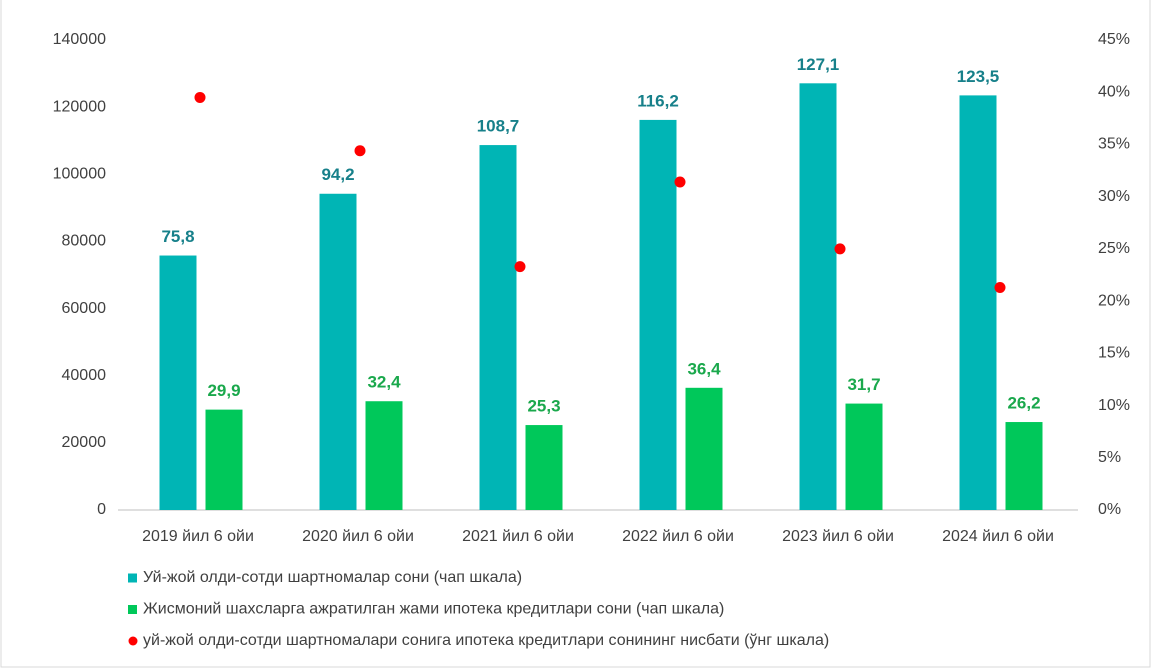 This screenshot has width=1152, height=669. What do you see at coordinates (84, 442) in the screenshot?
I see `y-tick-label: 20000` at bounding box center [84, 442].